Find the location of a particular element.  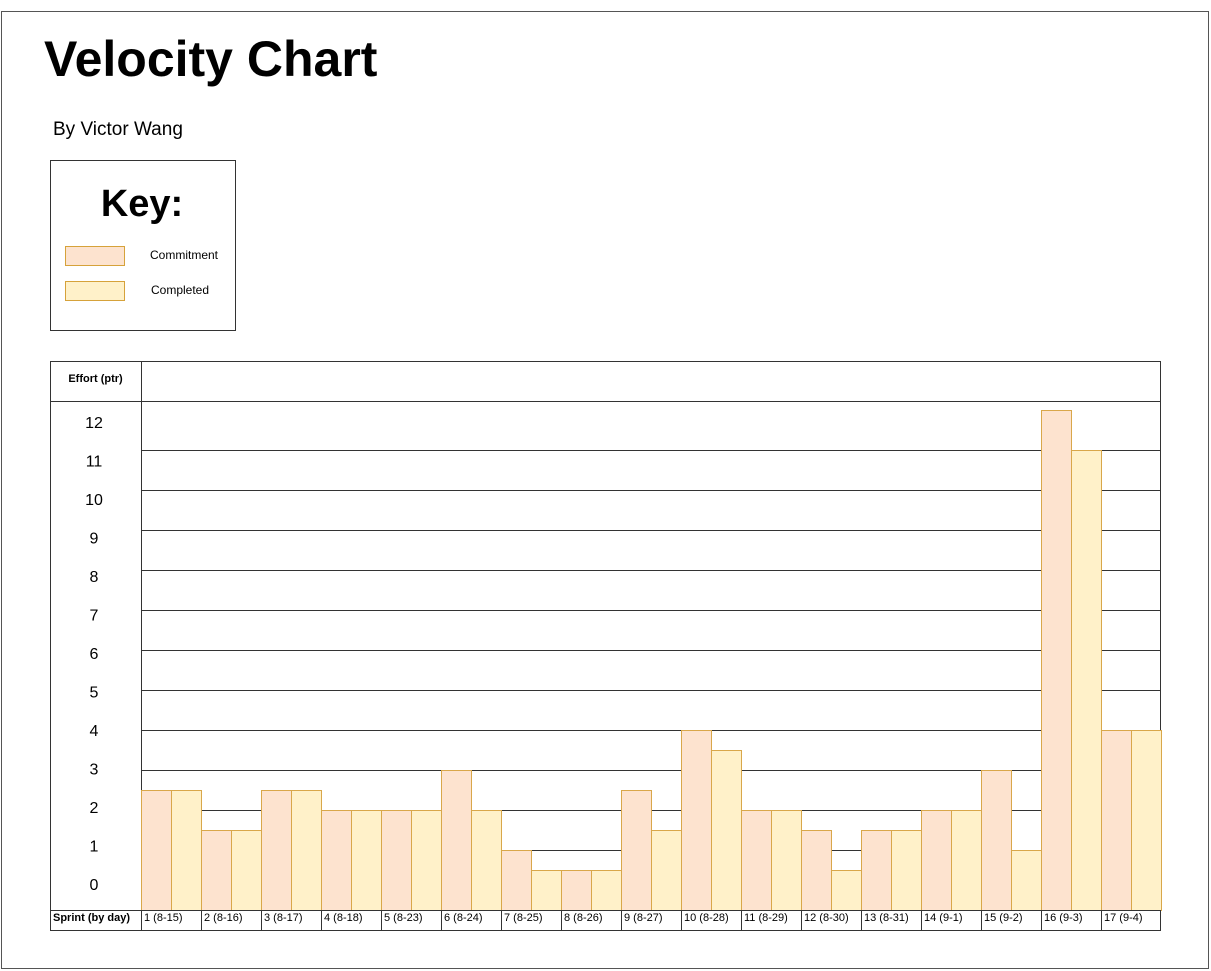

x-label-row is located at coordinates (605, 920).